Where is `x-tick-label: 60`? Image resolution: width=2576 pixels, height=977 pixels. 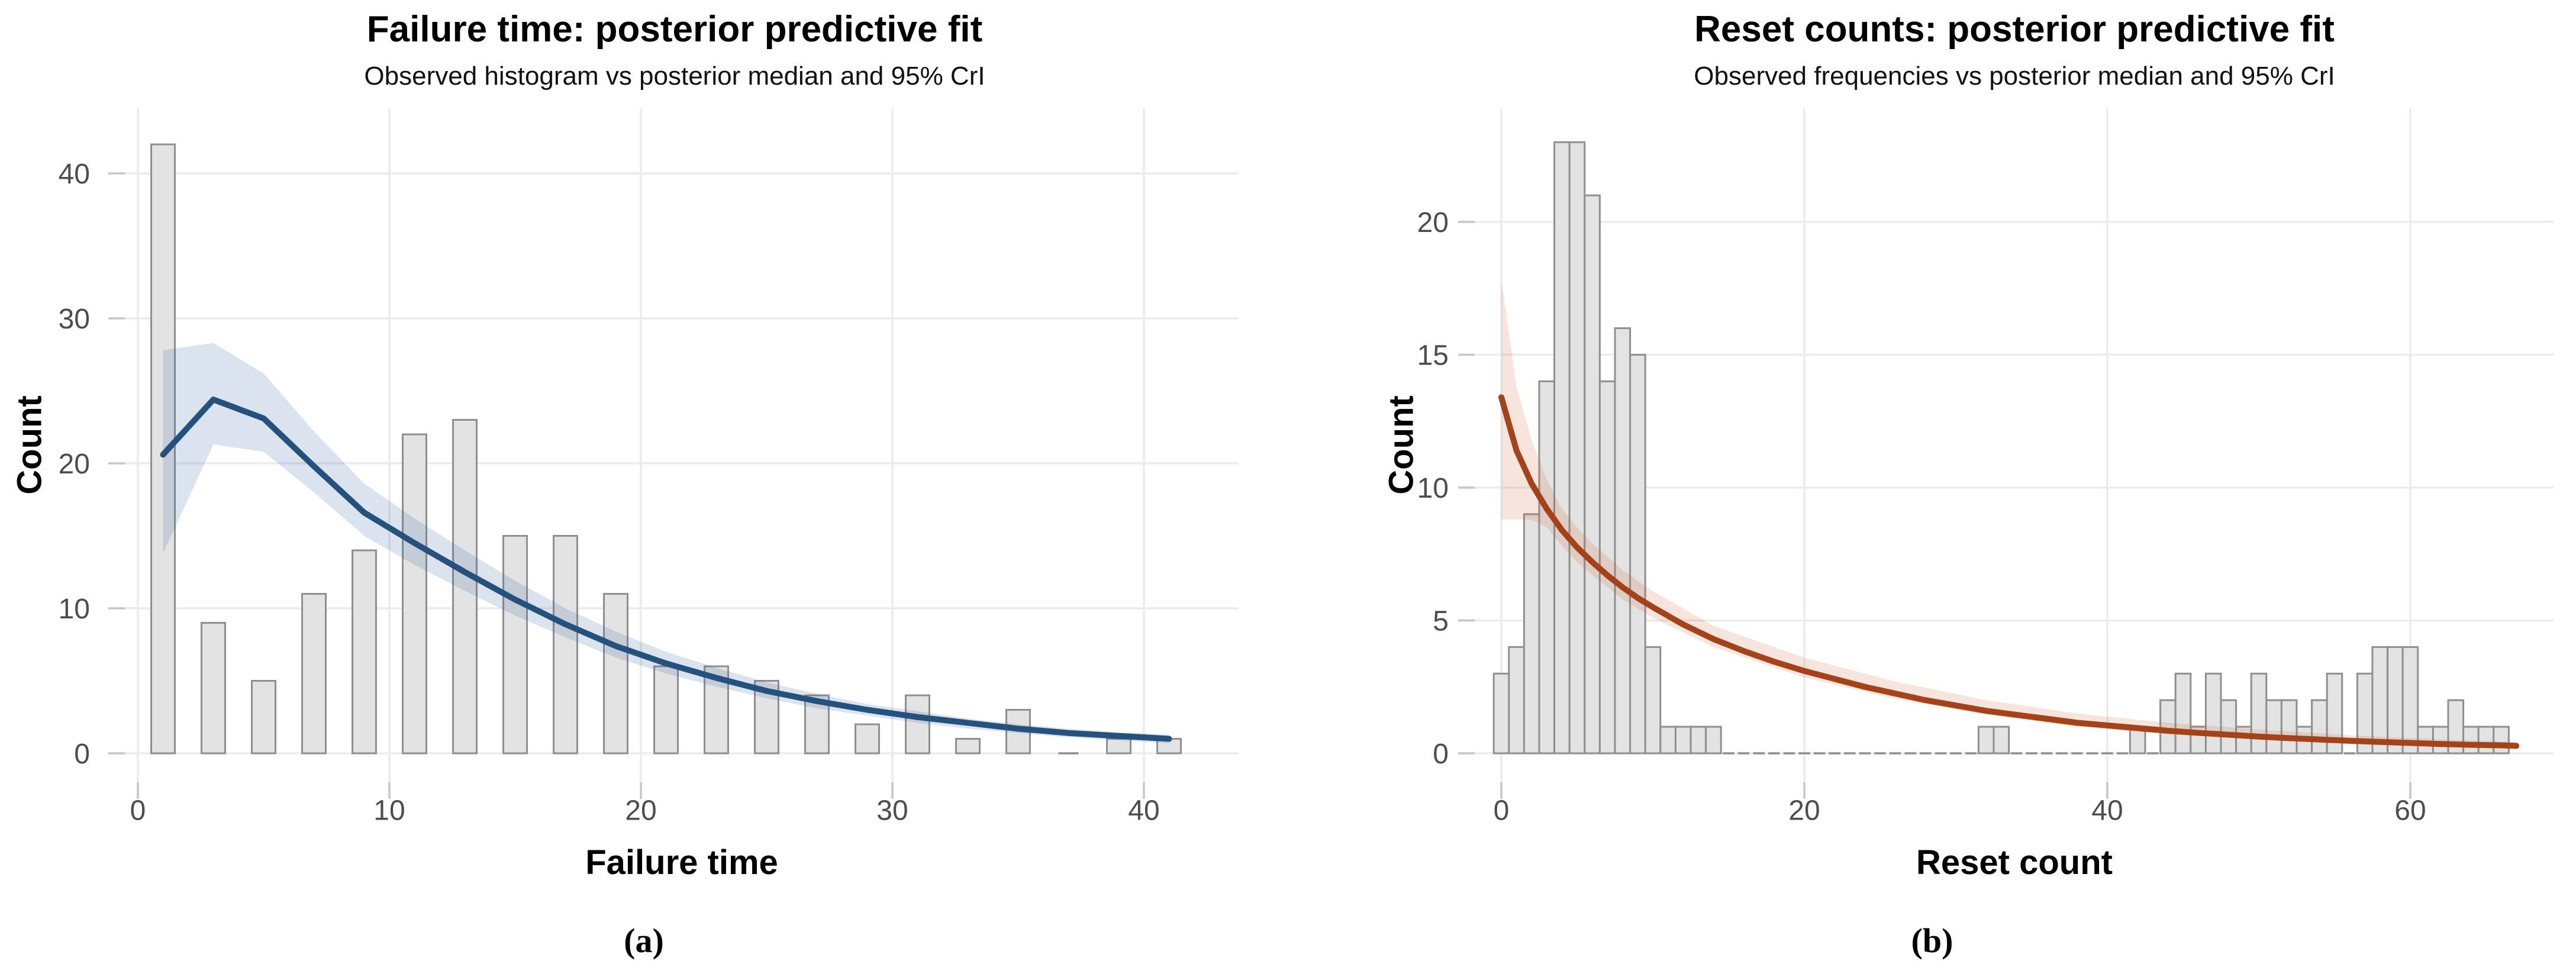
x-tick-label: 60 is located at coordinates (2410, 811).